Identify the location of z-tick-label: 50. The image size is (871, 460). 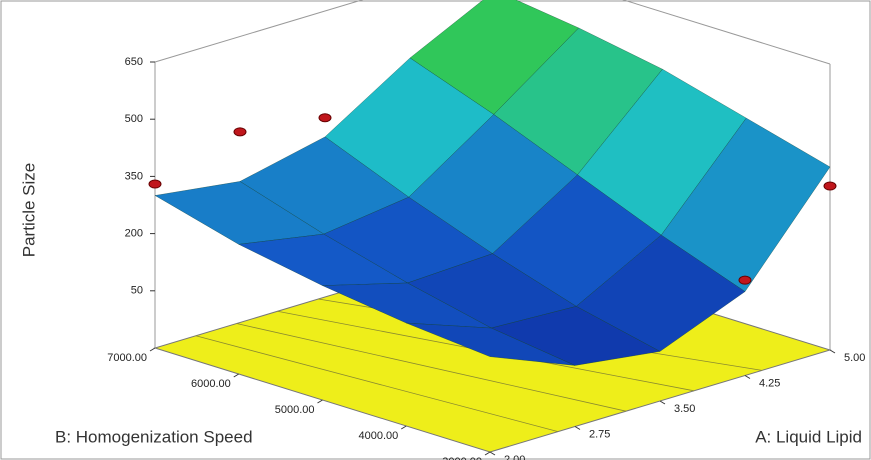
(137, 291).